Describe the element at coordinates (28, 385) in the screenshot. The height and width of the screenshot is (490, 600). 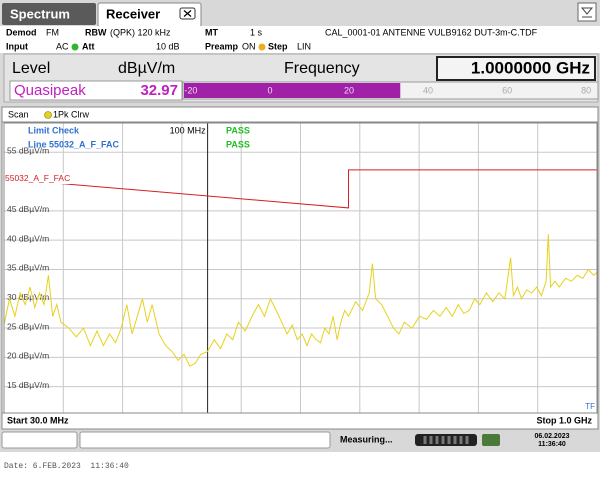
I see `y-tick-label: 15 dBµV/m` at that location.